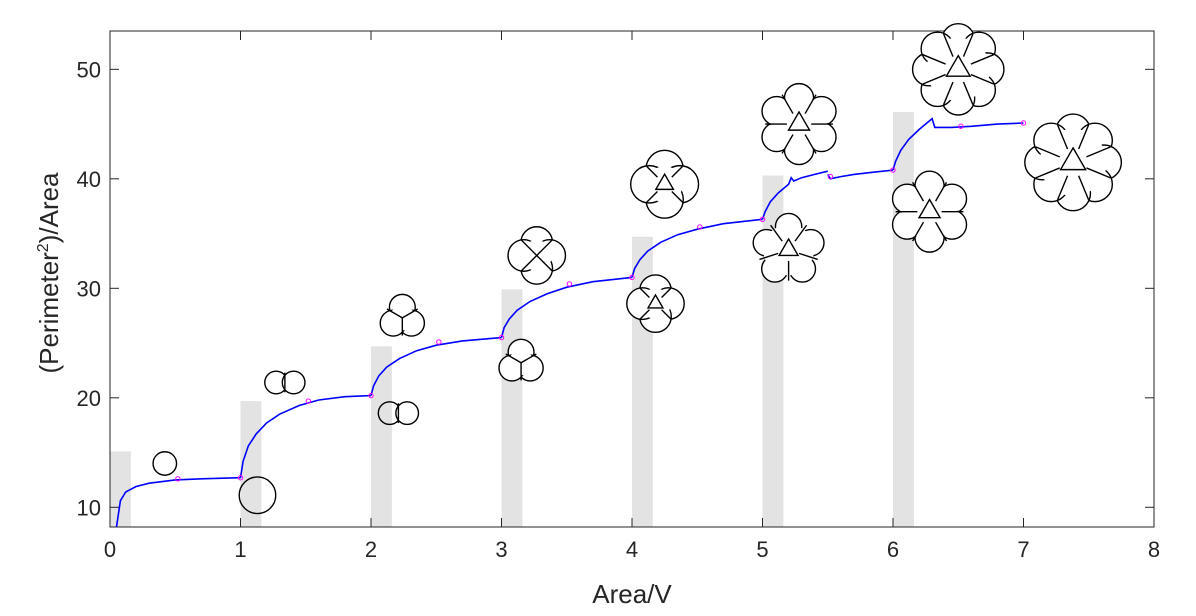 The image size is (1196, 616). What do you see at coordinates (893, 549) in the screenshot?
I see `x-tick-label-6: 6` at bounding box center [893, 549].